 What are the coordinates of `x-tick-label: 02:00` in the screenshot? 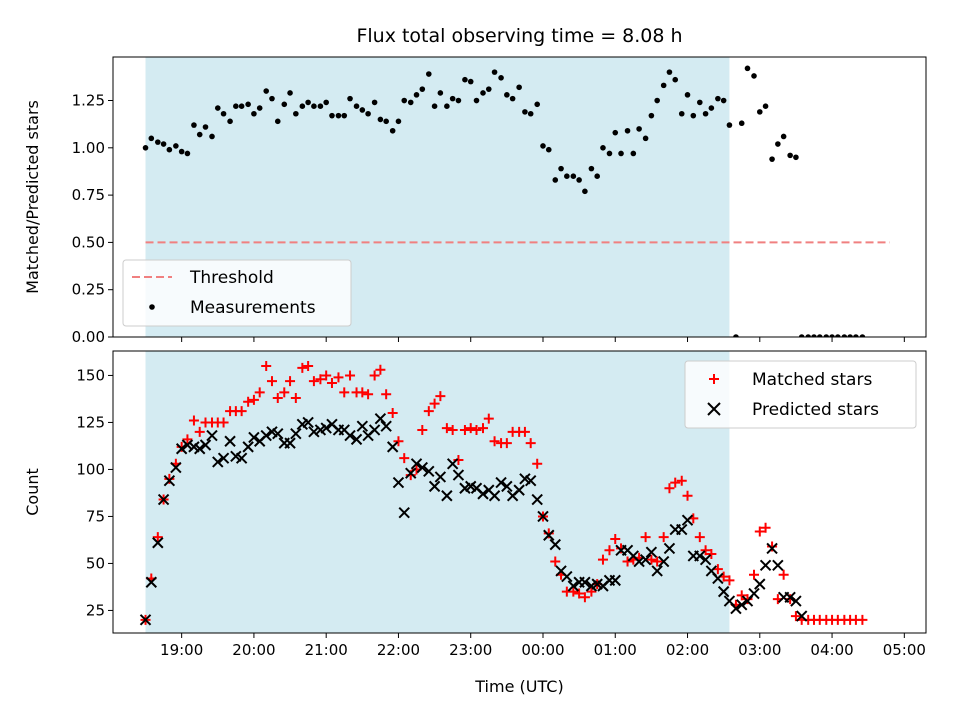 It's located at (687, 650).